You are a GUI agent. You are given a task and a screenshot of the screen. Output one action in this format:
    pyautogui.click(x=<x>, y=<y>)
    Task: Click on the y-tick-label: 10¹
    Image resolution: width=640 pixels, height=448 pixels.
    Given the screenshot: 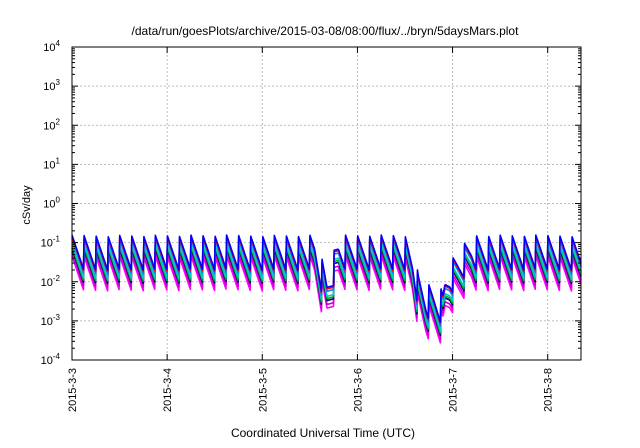 What is the action you would take?
    pyautogui.click(x=51, y=163)
    